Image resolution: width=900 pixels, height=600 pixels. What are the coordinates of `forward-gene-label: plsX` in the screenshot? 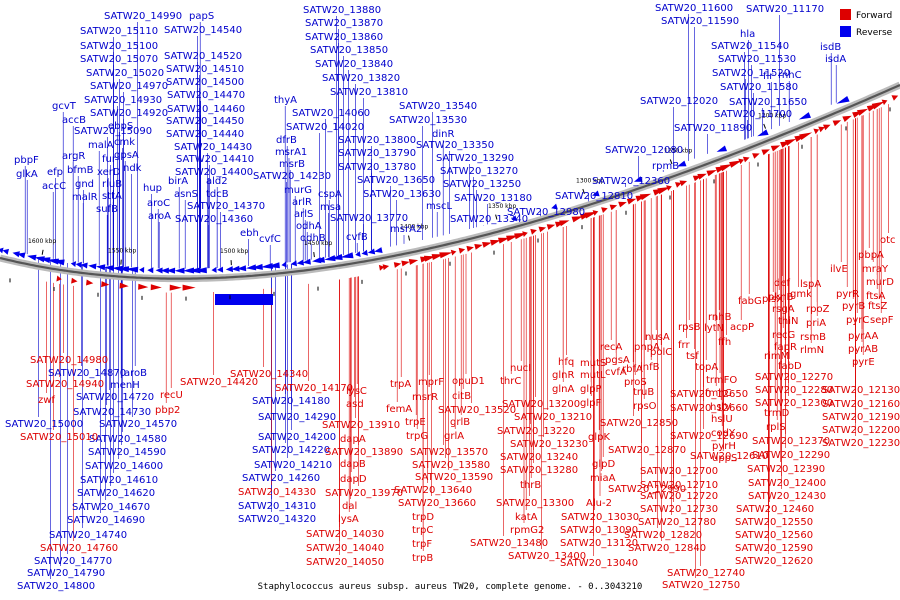 It's located at (772, 299).